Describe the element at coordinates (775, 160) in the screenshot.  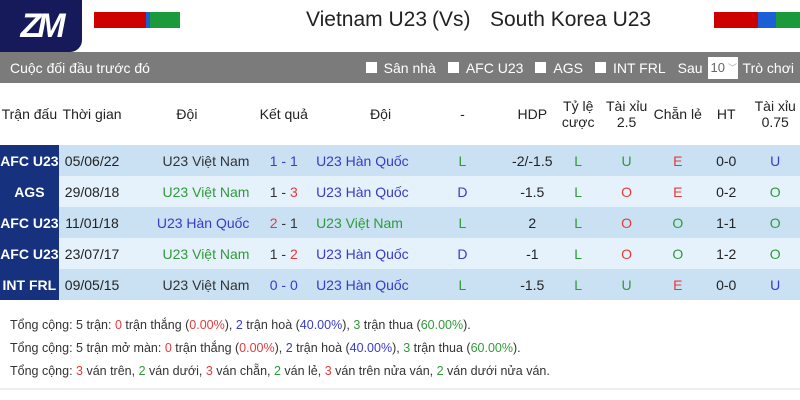
I see `over-under-075: U` at that location.